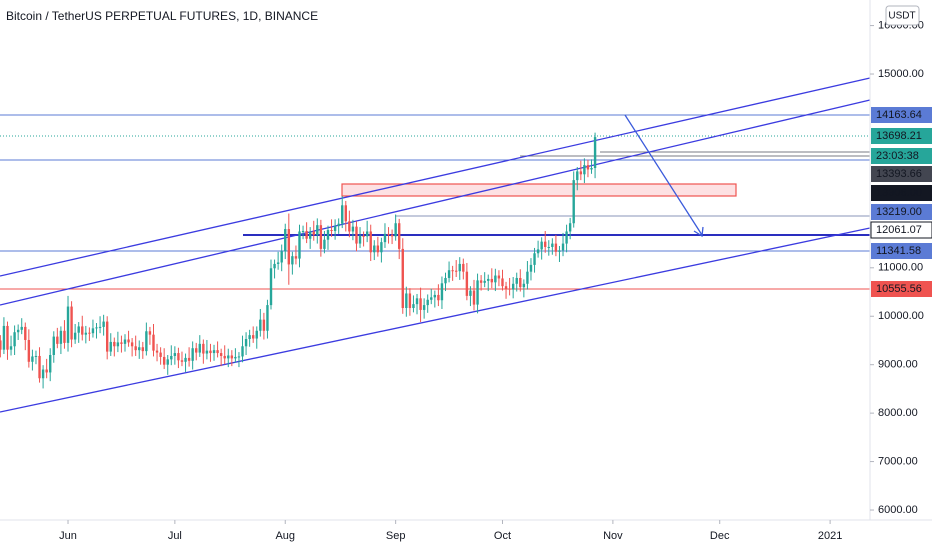 The height and width of the screenshot is (550, 932). I want to click on arrow, so click(663, 175).